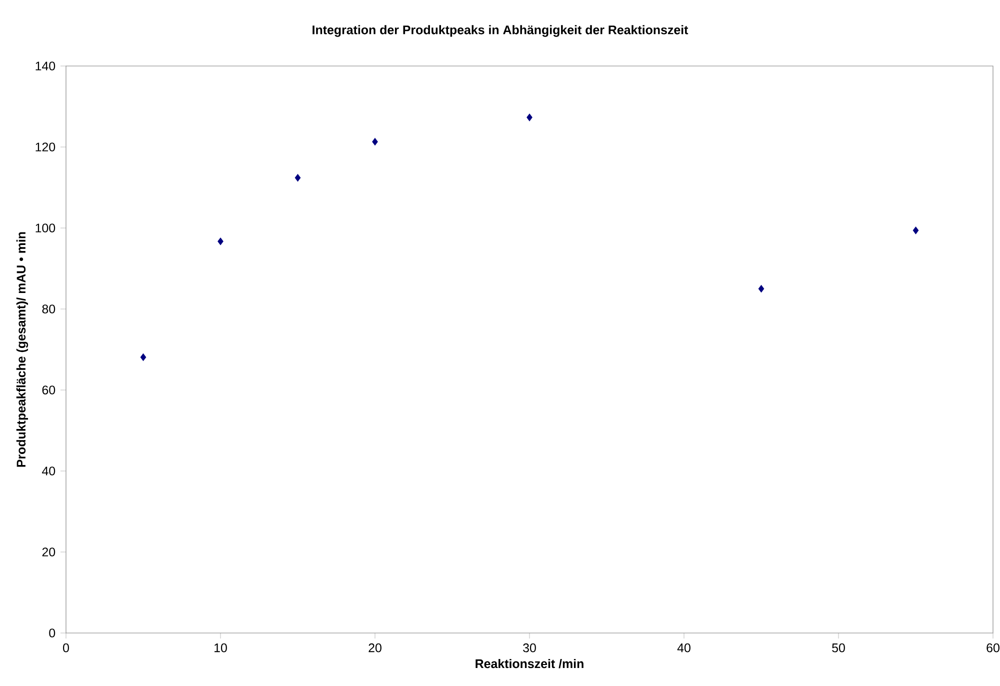 Image resolution: width=1000 pixels, height=686 pixels. I want to click on x-tick-label: 30, so click(529, 647).